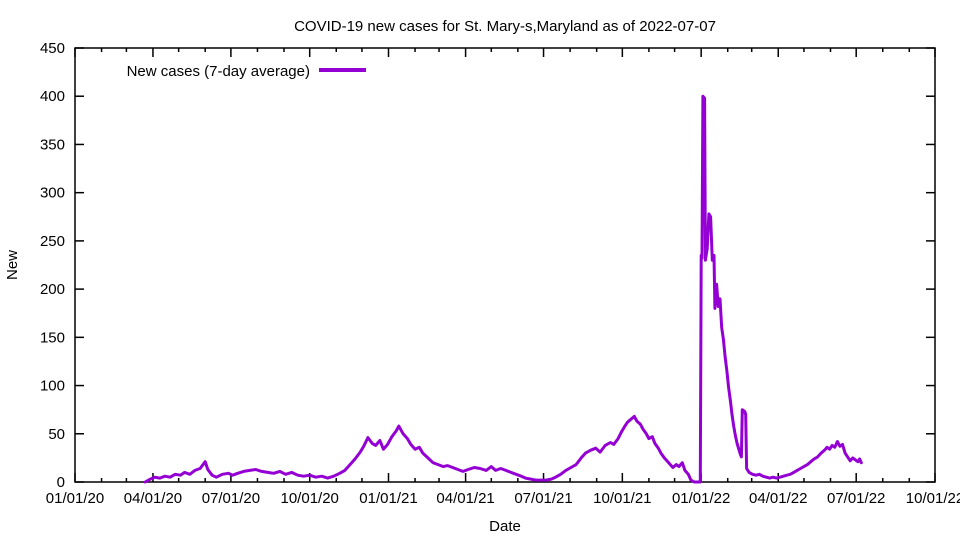 The height and width of the screenshot is (540, 960). Describe the element at coordinates (622, 498) in the screenshot. I see `x-tick-label: 10/01/21` at that location.